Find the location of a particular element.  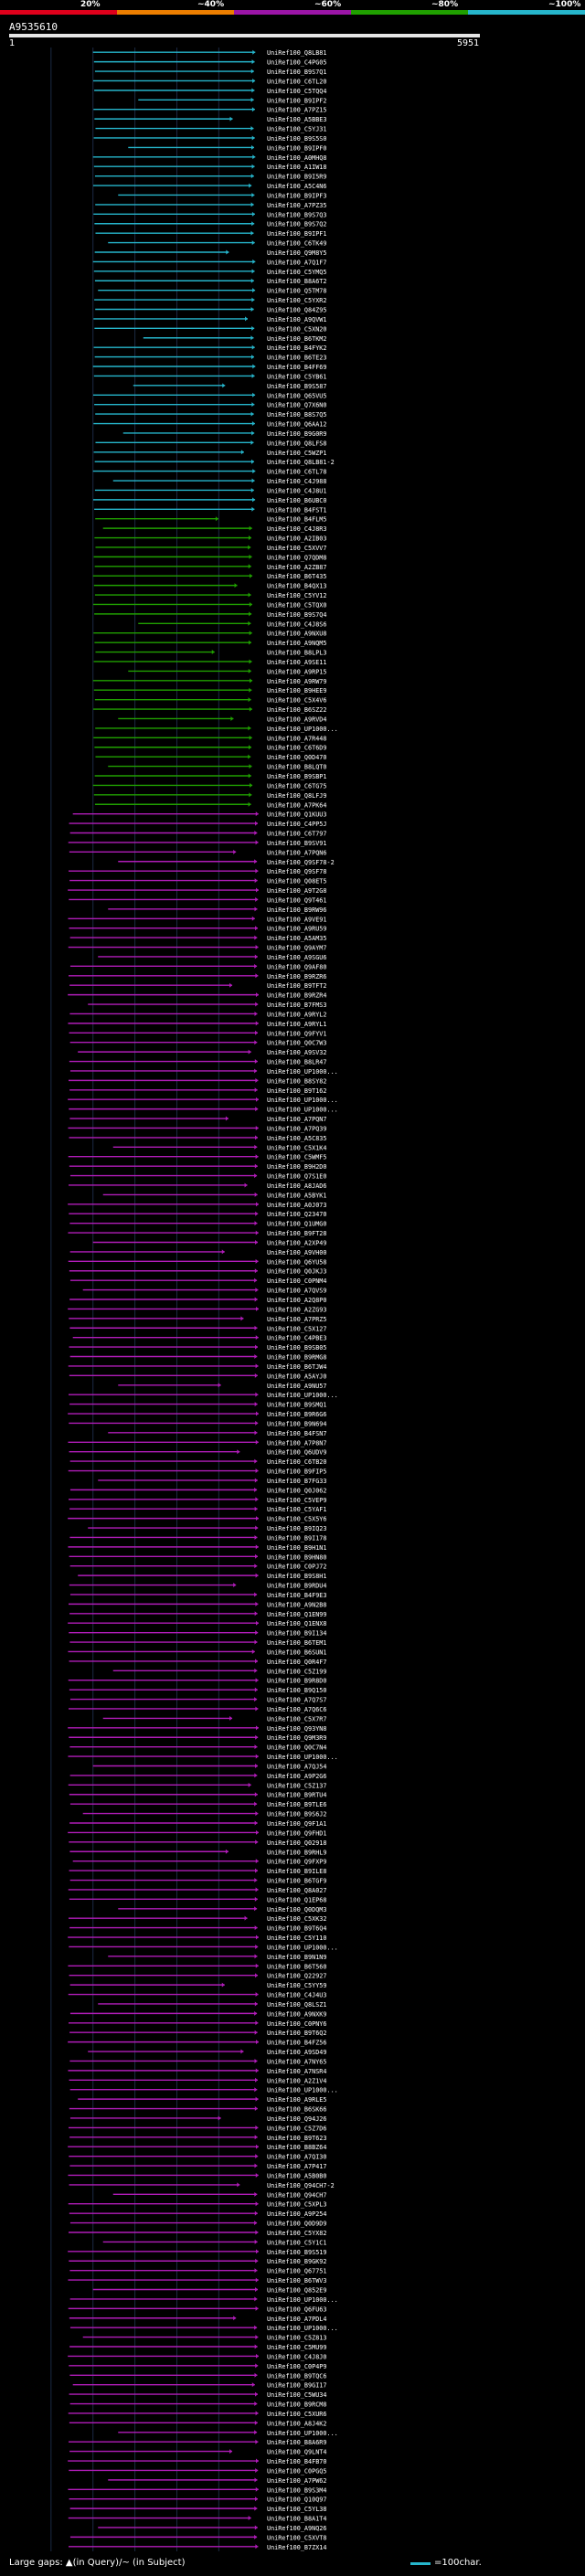

hit-label: UniRef100_C5Z813 is located at coordinates (297, 2338).